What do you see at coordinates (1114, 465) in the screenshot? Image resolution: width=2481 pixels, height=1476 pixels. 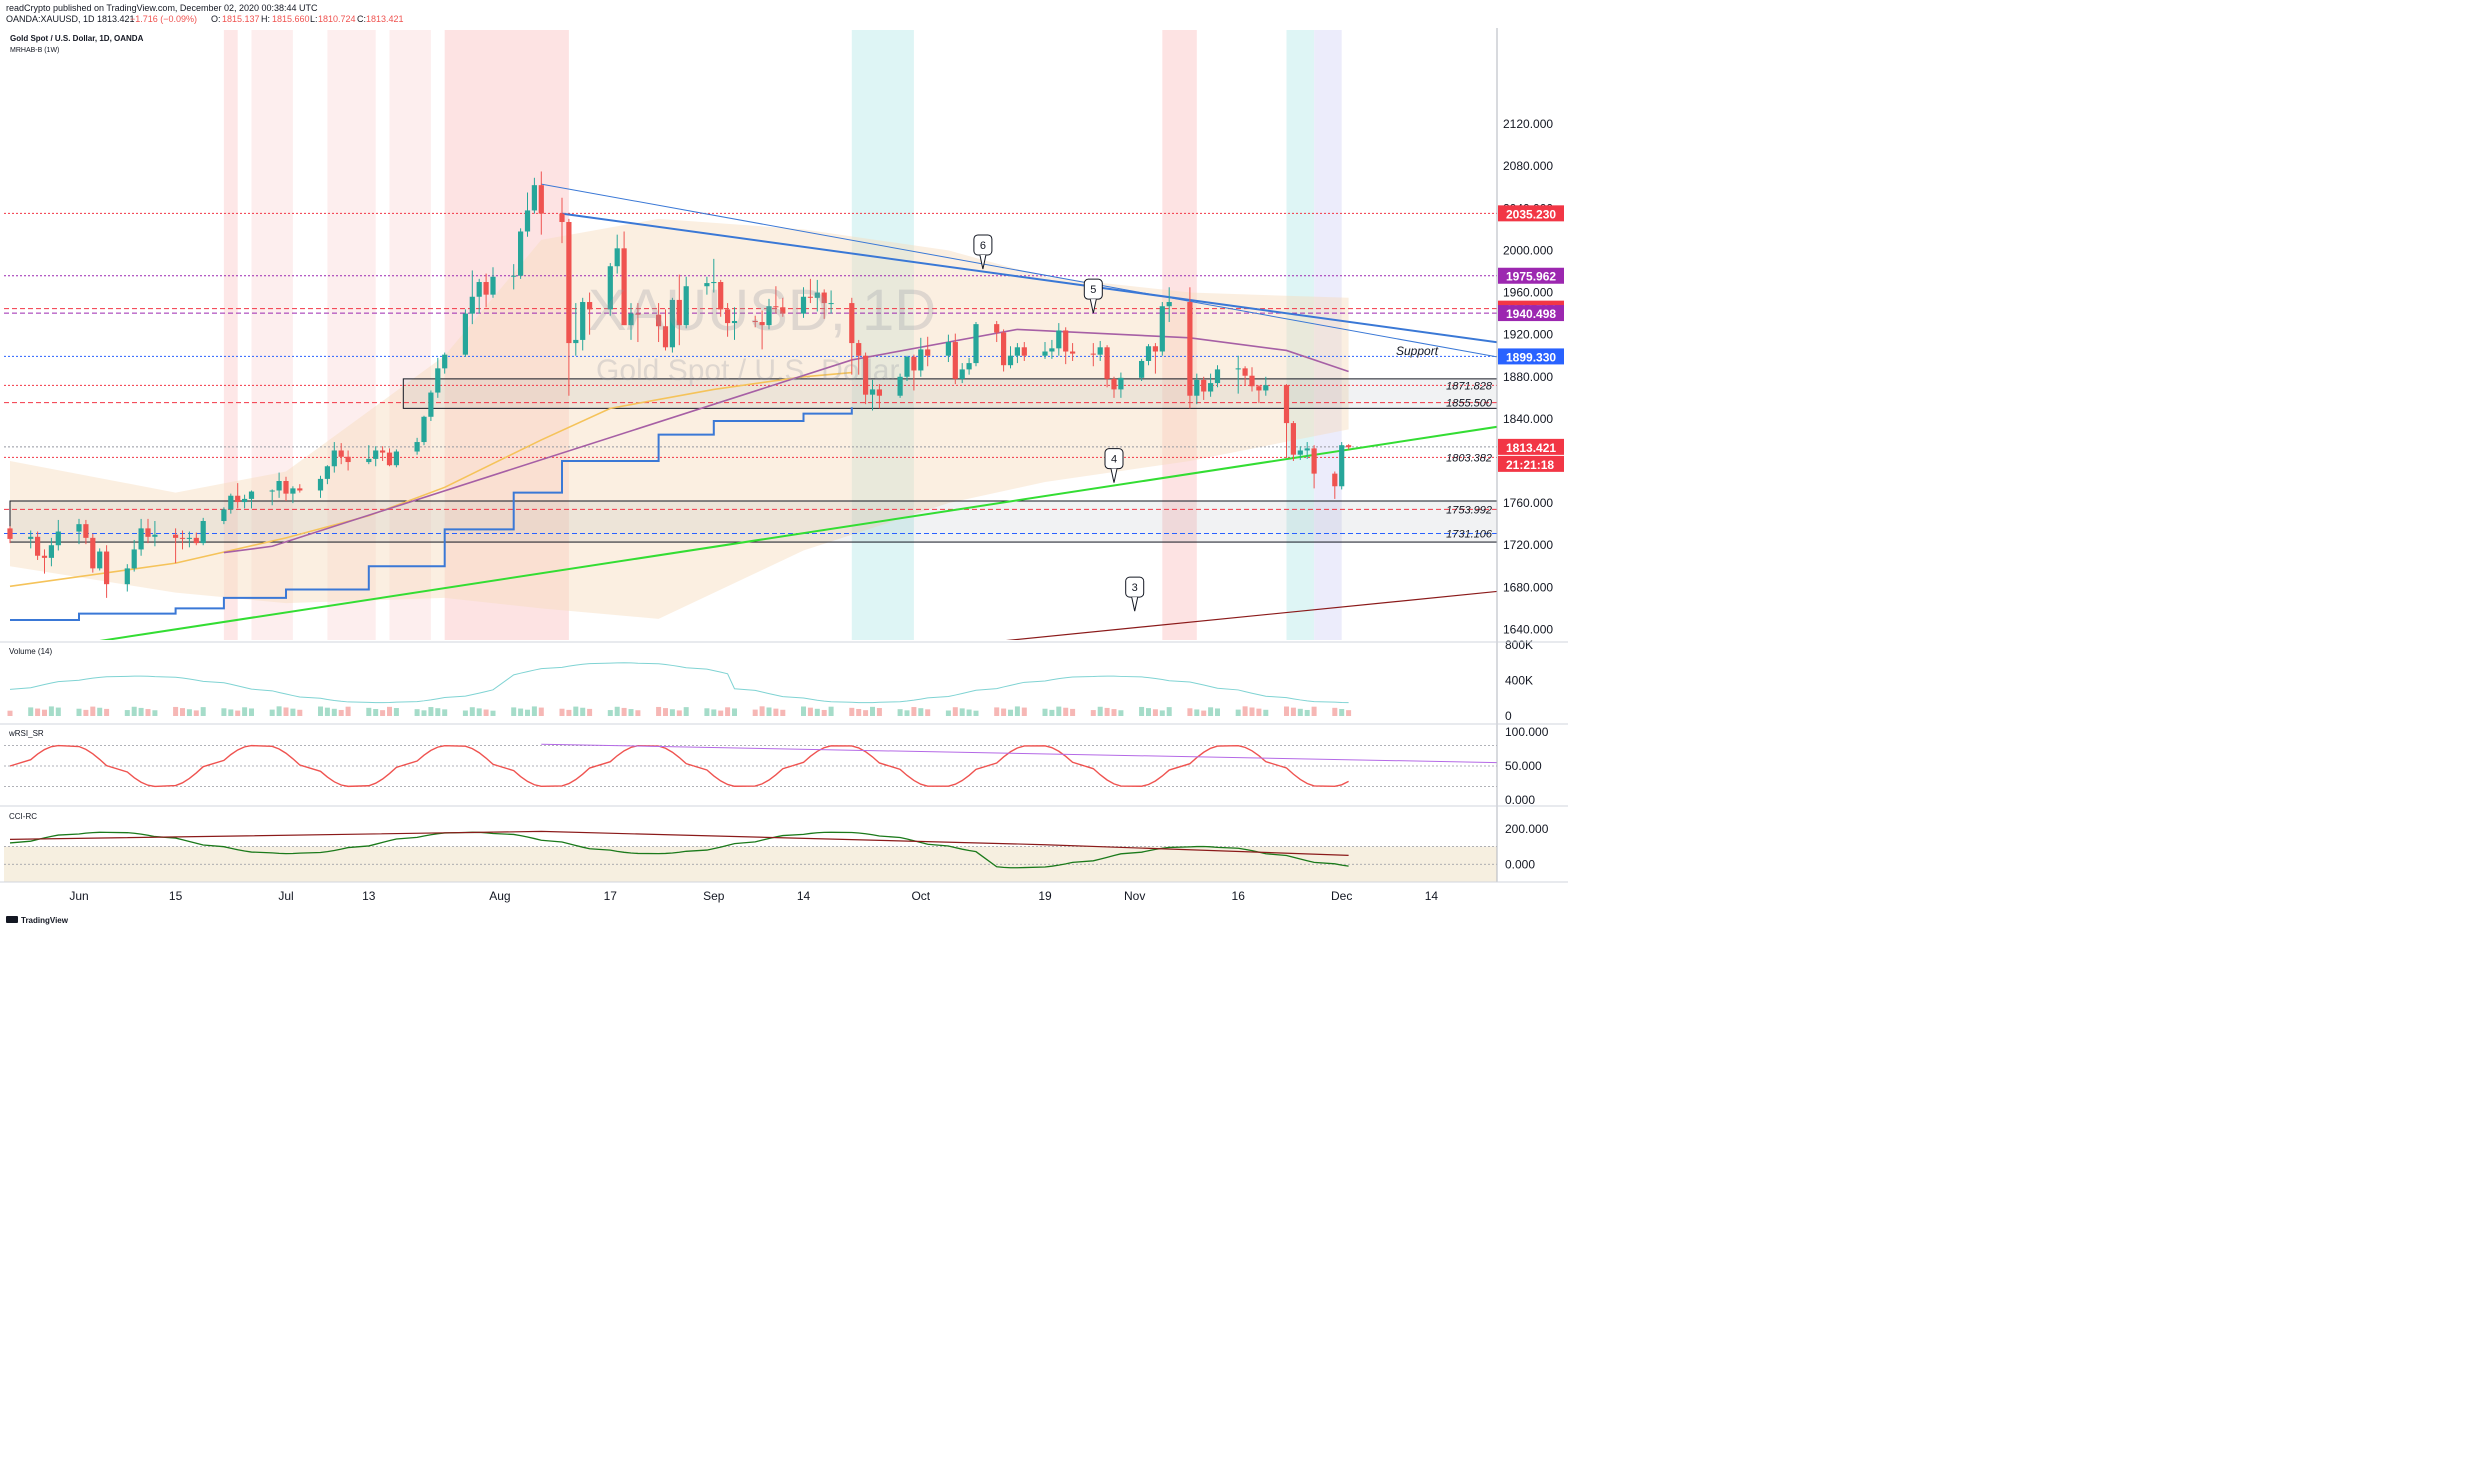 I see `wave-callout: 4` at bounding box center [1114, 465].